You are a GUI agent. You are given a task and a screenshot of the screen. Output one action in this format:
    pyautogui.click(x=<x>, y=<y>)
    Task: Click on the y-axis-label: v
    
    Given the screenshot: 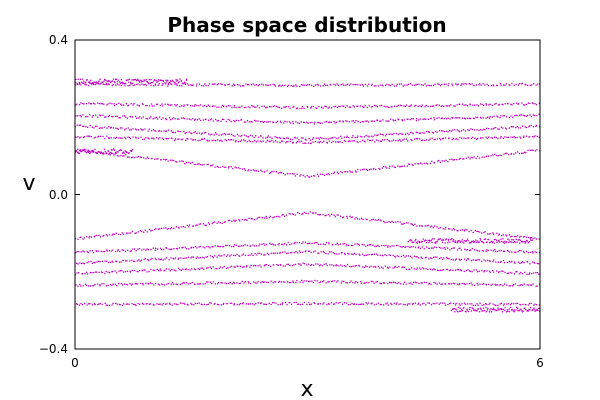 What is the action you would take?
    pyautogui.click(x=28, y=183)
    